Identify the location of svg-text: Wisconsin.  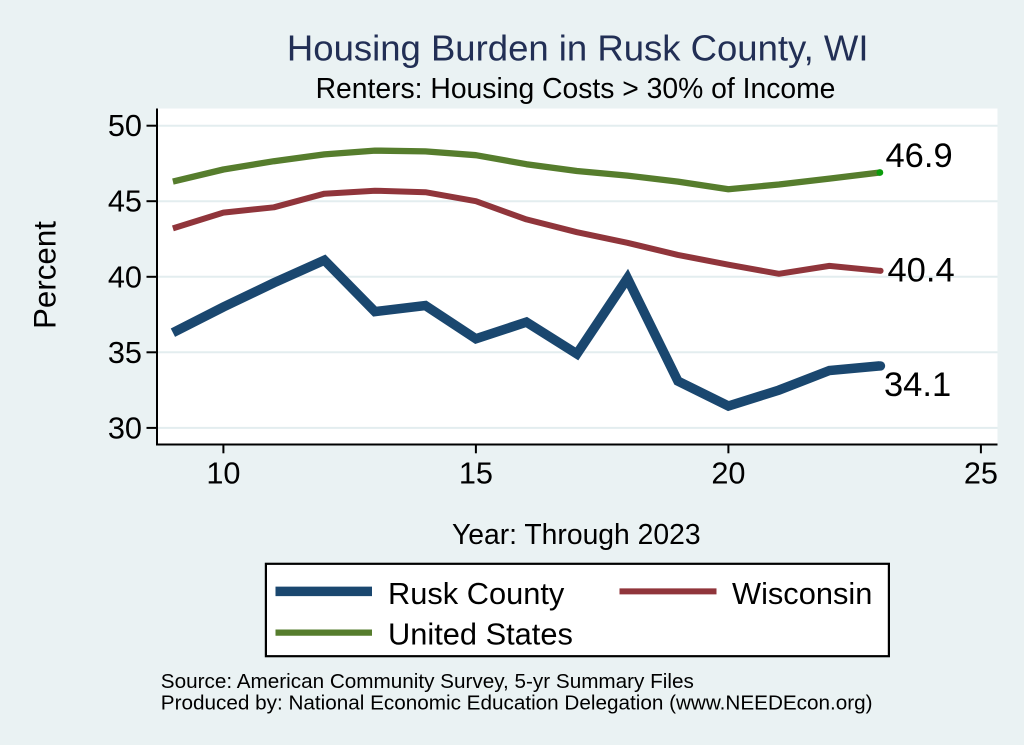
(802, 593).